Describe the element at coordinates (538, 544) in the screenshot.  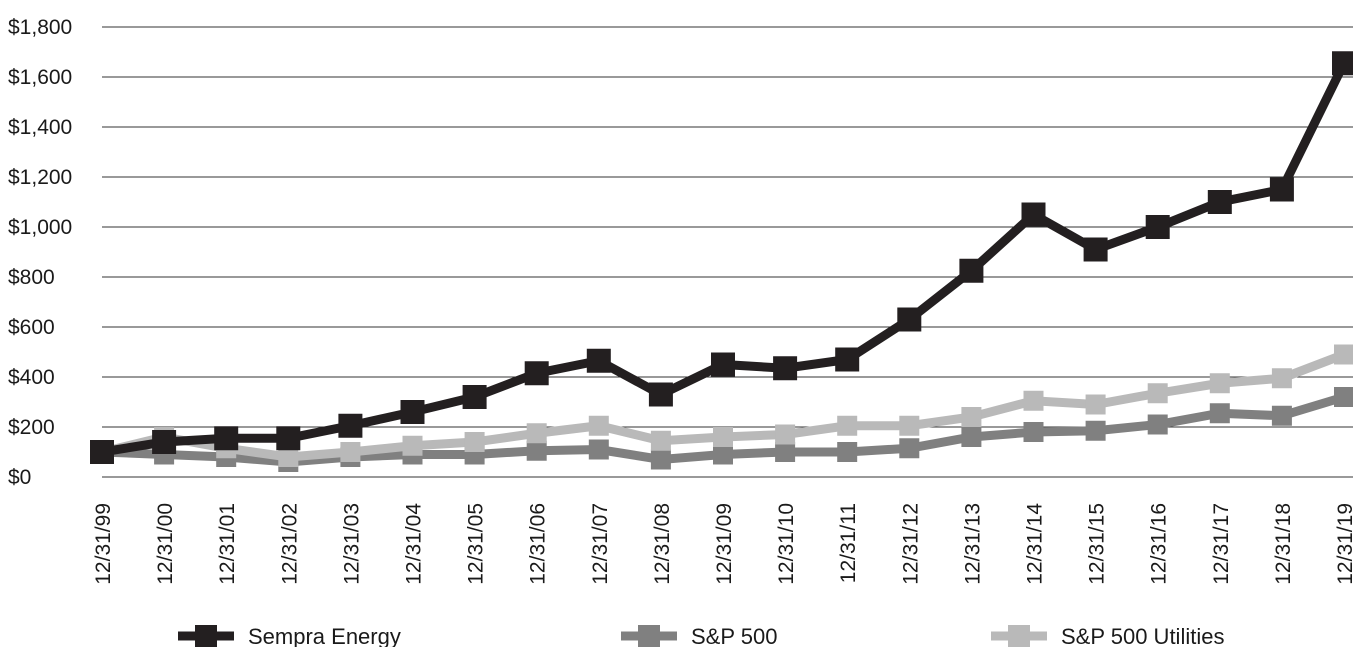
I see `x-tick-label: 12/31/06` at that location.